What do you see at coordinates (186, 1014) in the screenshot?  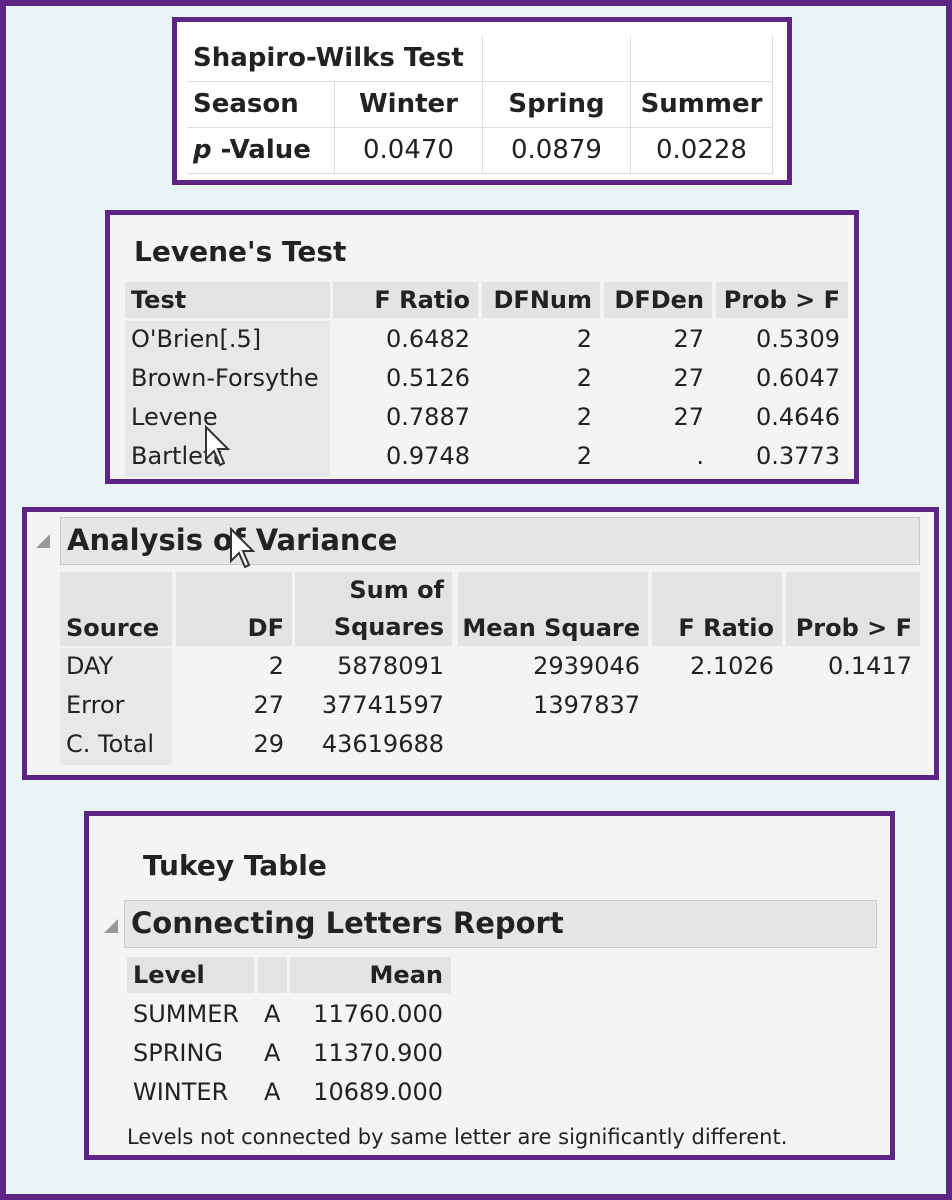 I see `tukey-level: SUMMER` at bounding box center [186, 1014].